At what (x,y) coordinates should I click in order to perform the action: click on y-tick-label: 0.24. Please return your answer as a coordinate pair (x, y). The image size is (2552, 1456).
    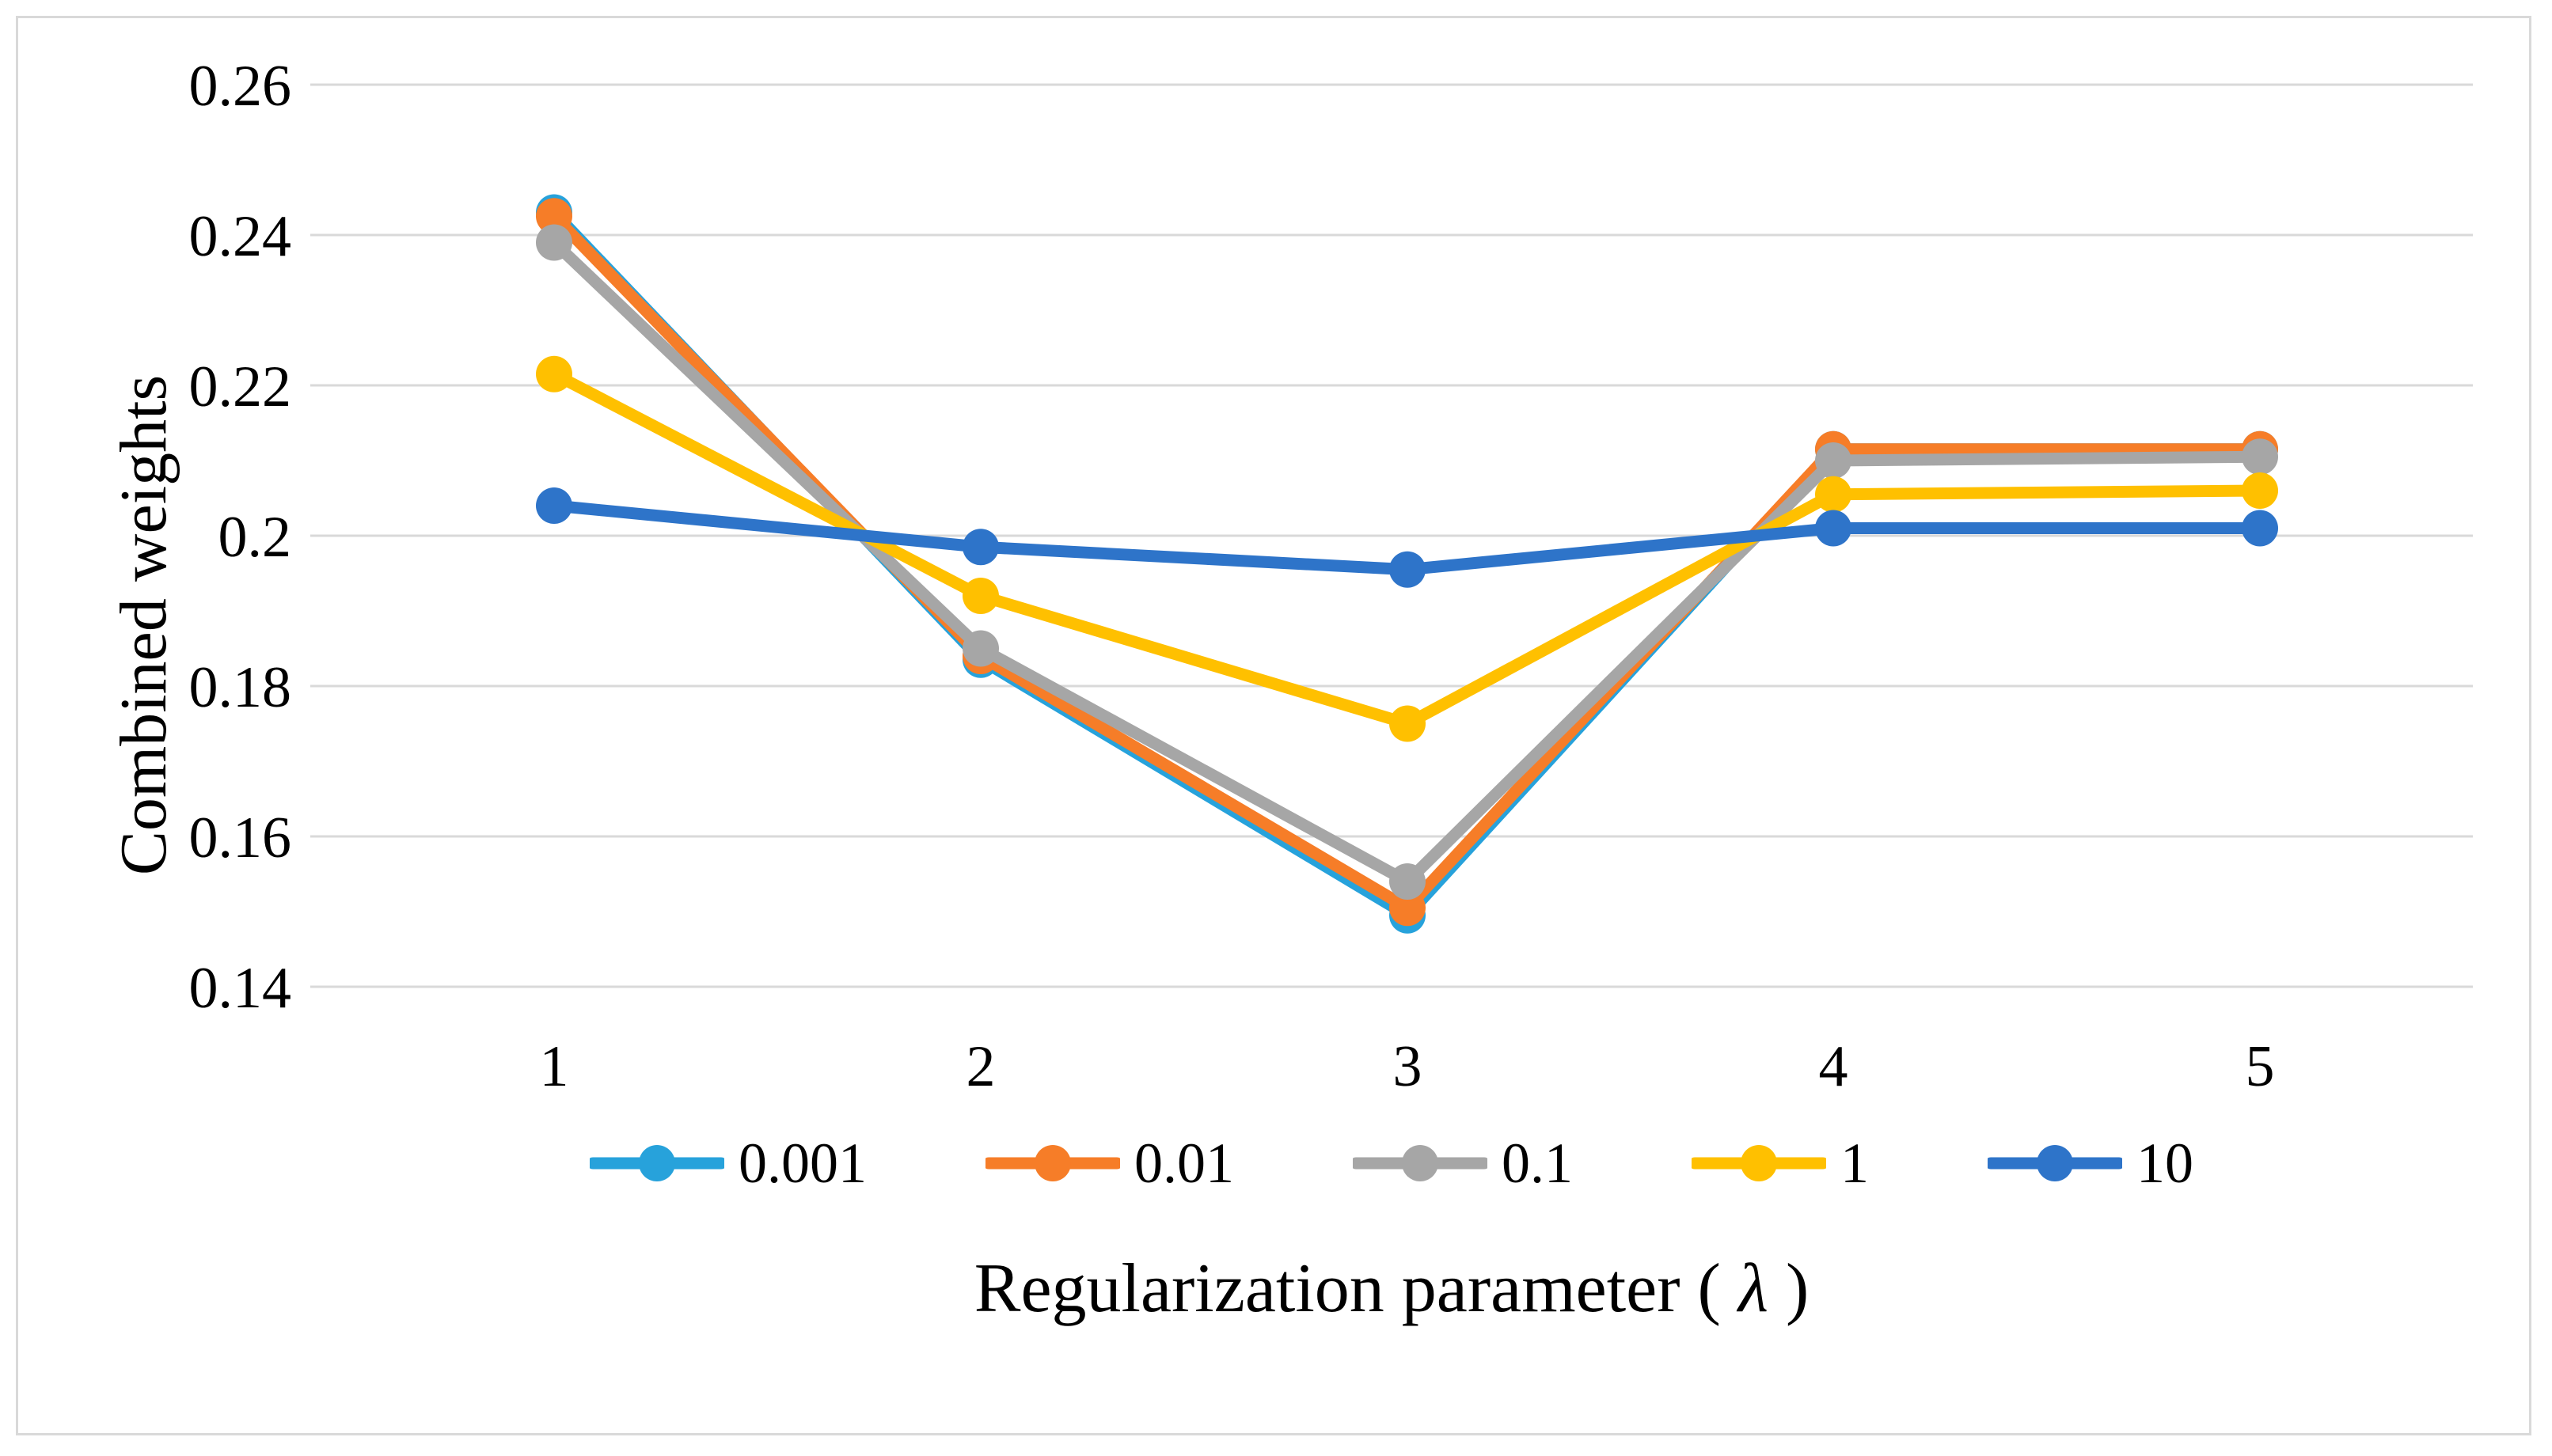
    Looking at the image, I should click on (240, 236).